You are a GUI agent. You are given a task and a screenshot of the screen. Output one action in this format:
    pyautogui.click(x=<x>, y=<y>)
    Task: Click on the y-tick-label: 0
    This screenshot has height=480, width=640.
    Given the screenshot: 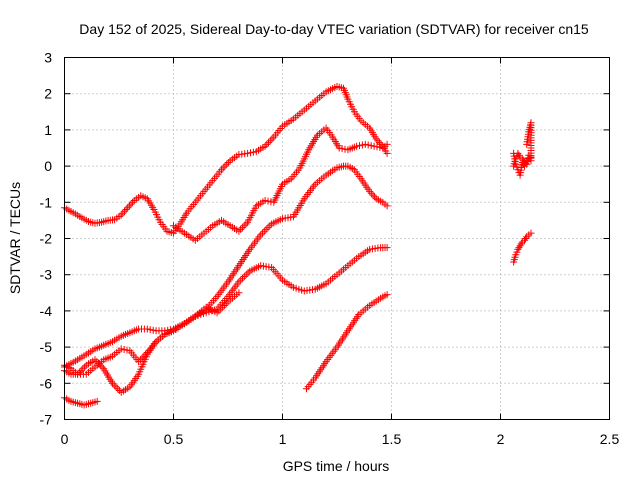 What is the action you would take?
    pyautogui.click(x=48, y=166)
    